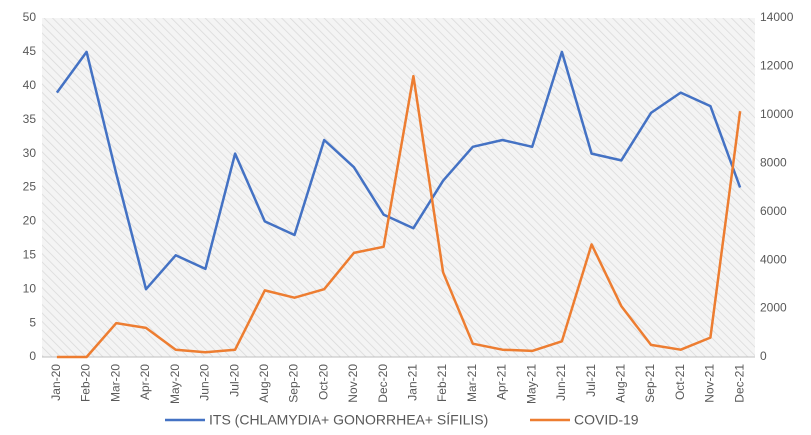  What do you see at coordinates (620, 383) in the screenshot?
I see `x-tick-label: Aug-21` at bounding box center [620, 383].